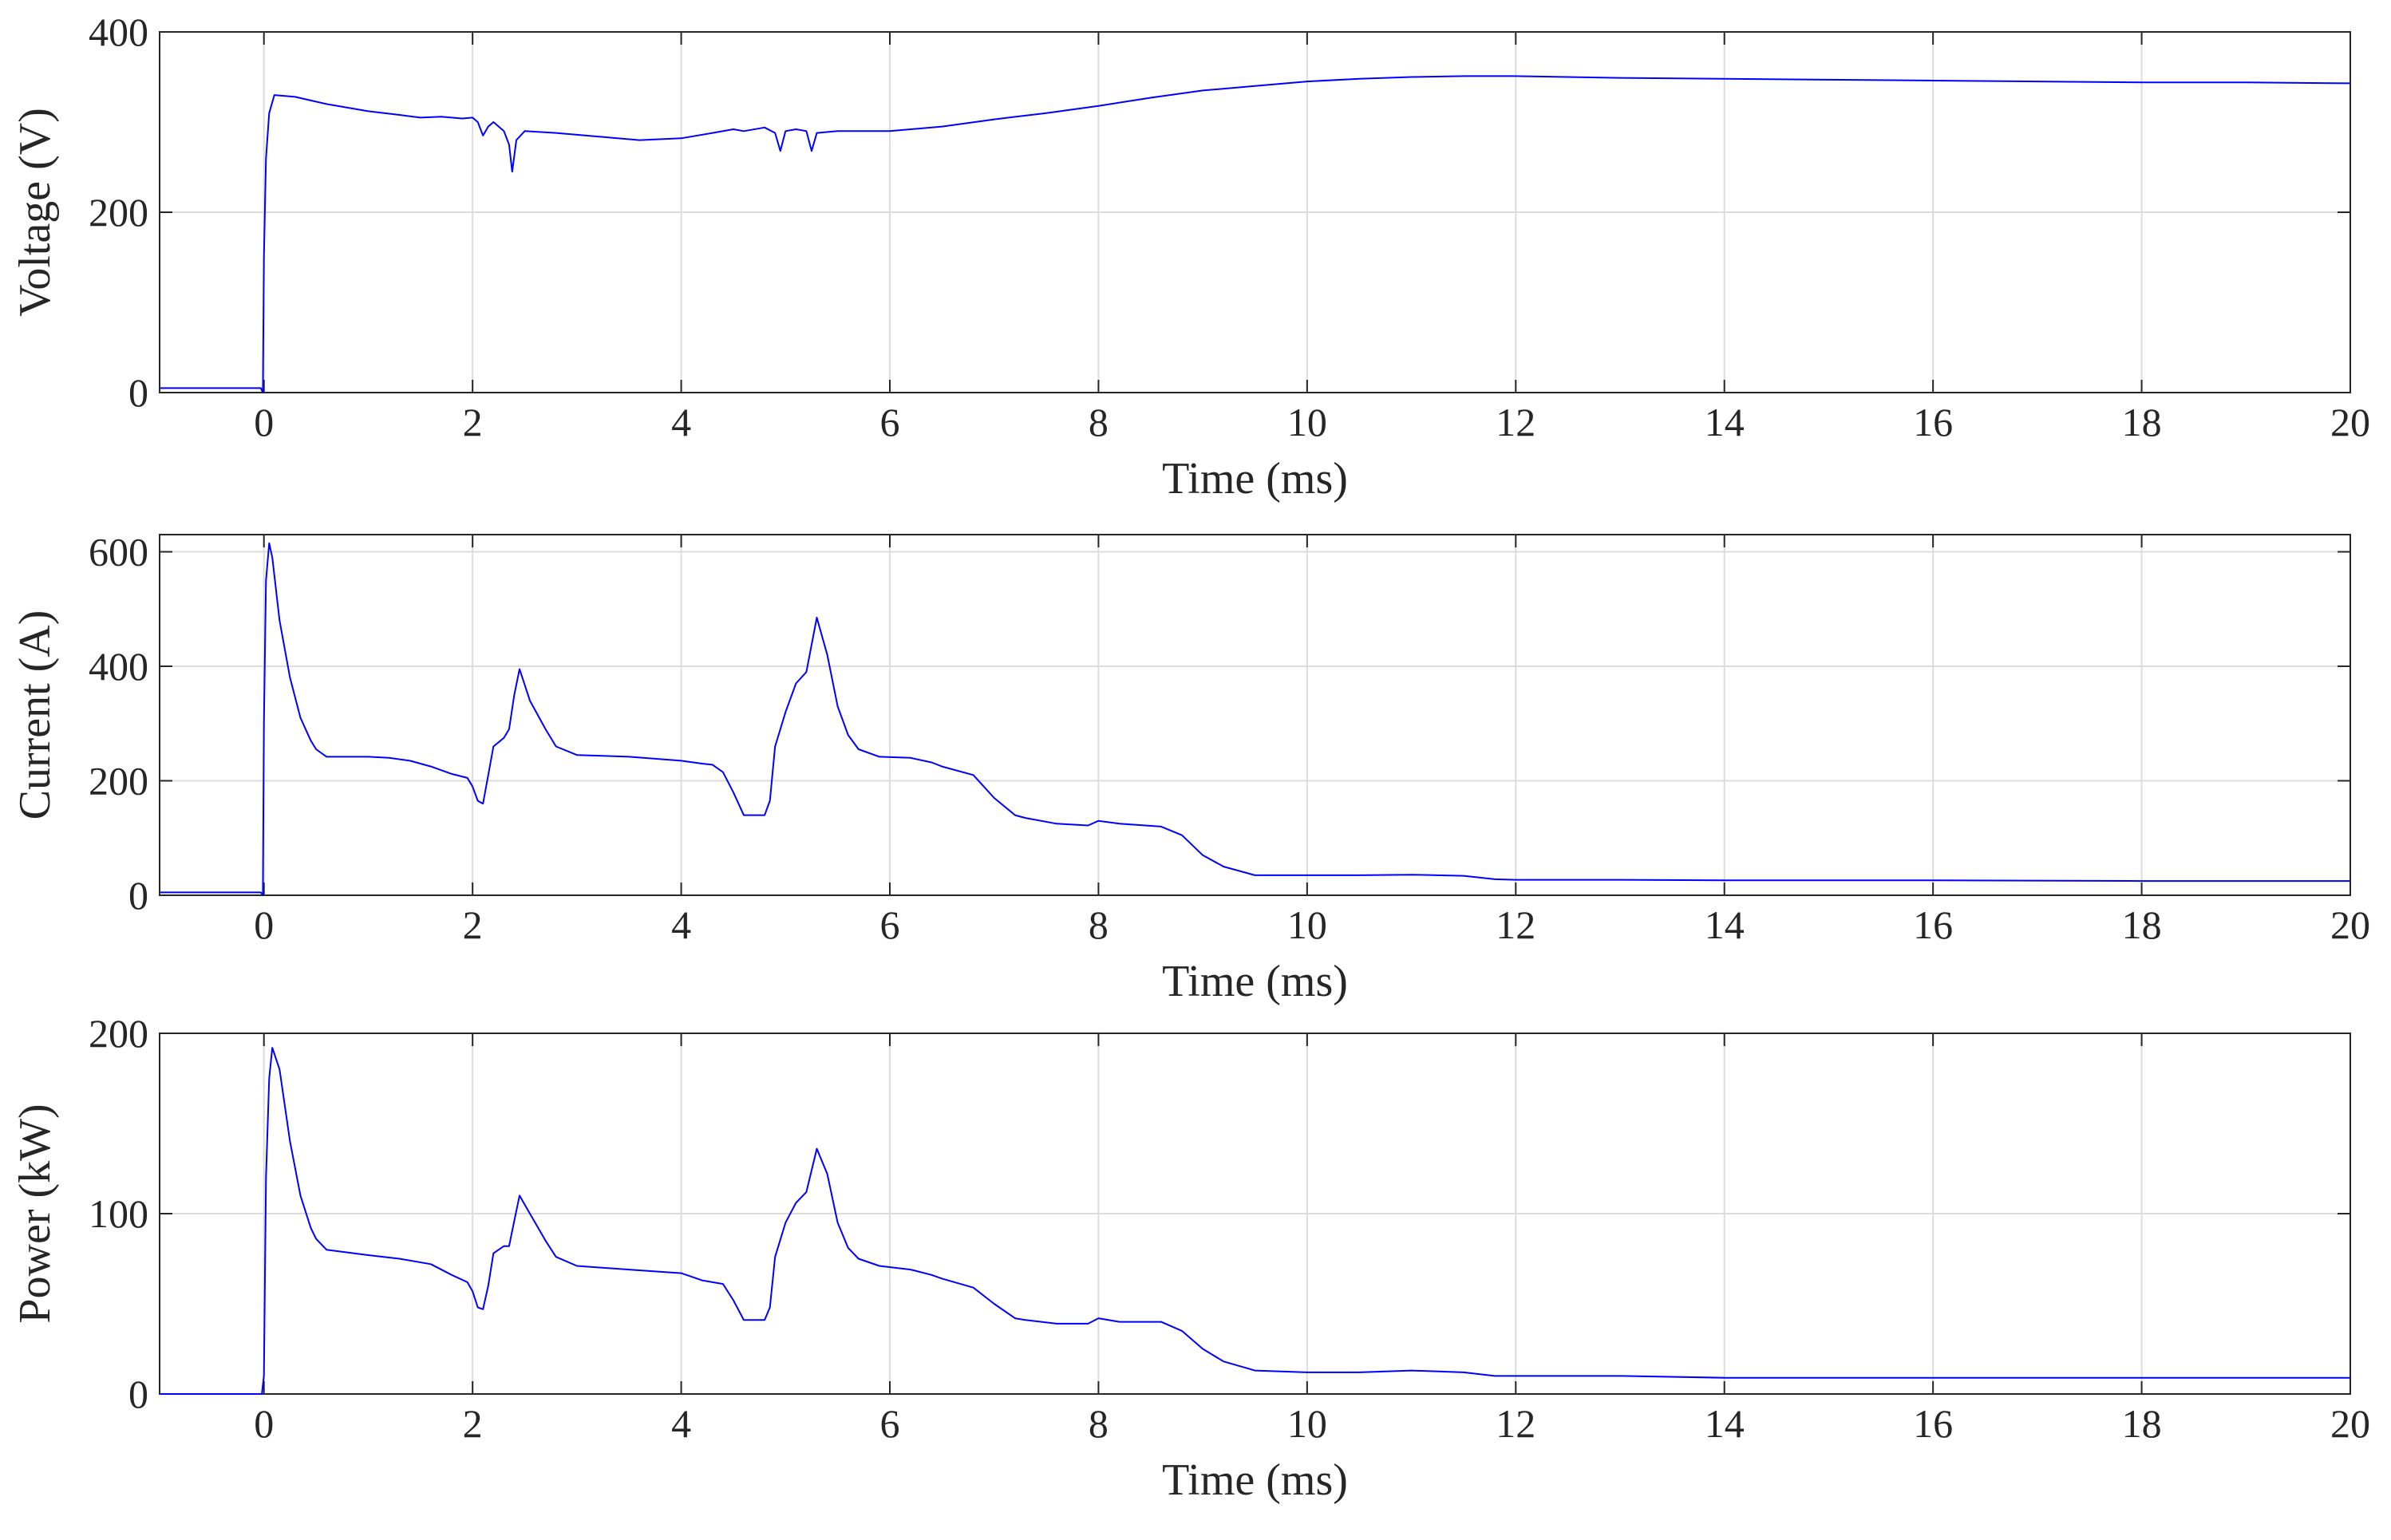 Image resolution: width=2391 pixels, height=1540 pixels. I want to click on current-x-axis-label: Time (ms), so click(1255, 981).